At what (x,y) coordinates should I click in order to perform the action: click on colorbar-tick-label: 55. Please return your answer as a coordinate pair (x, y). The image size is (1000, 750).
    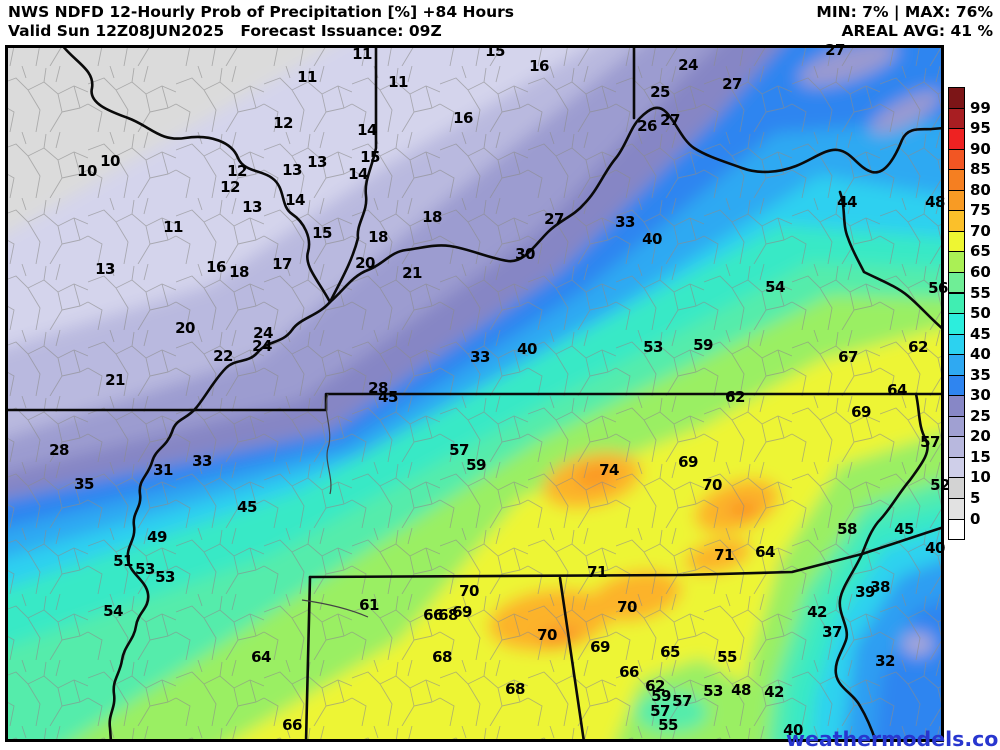
    Looking at the image, I should click on (980, 292).